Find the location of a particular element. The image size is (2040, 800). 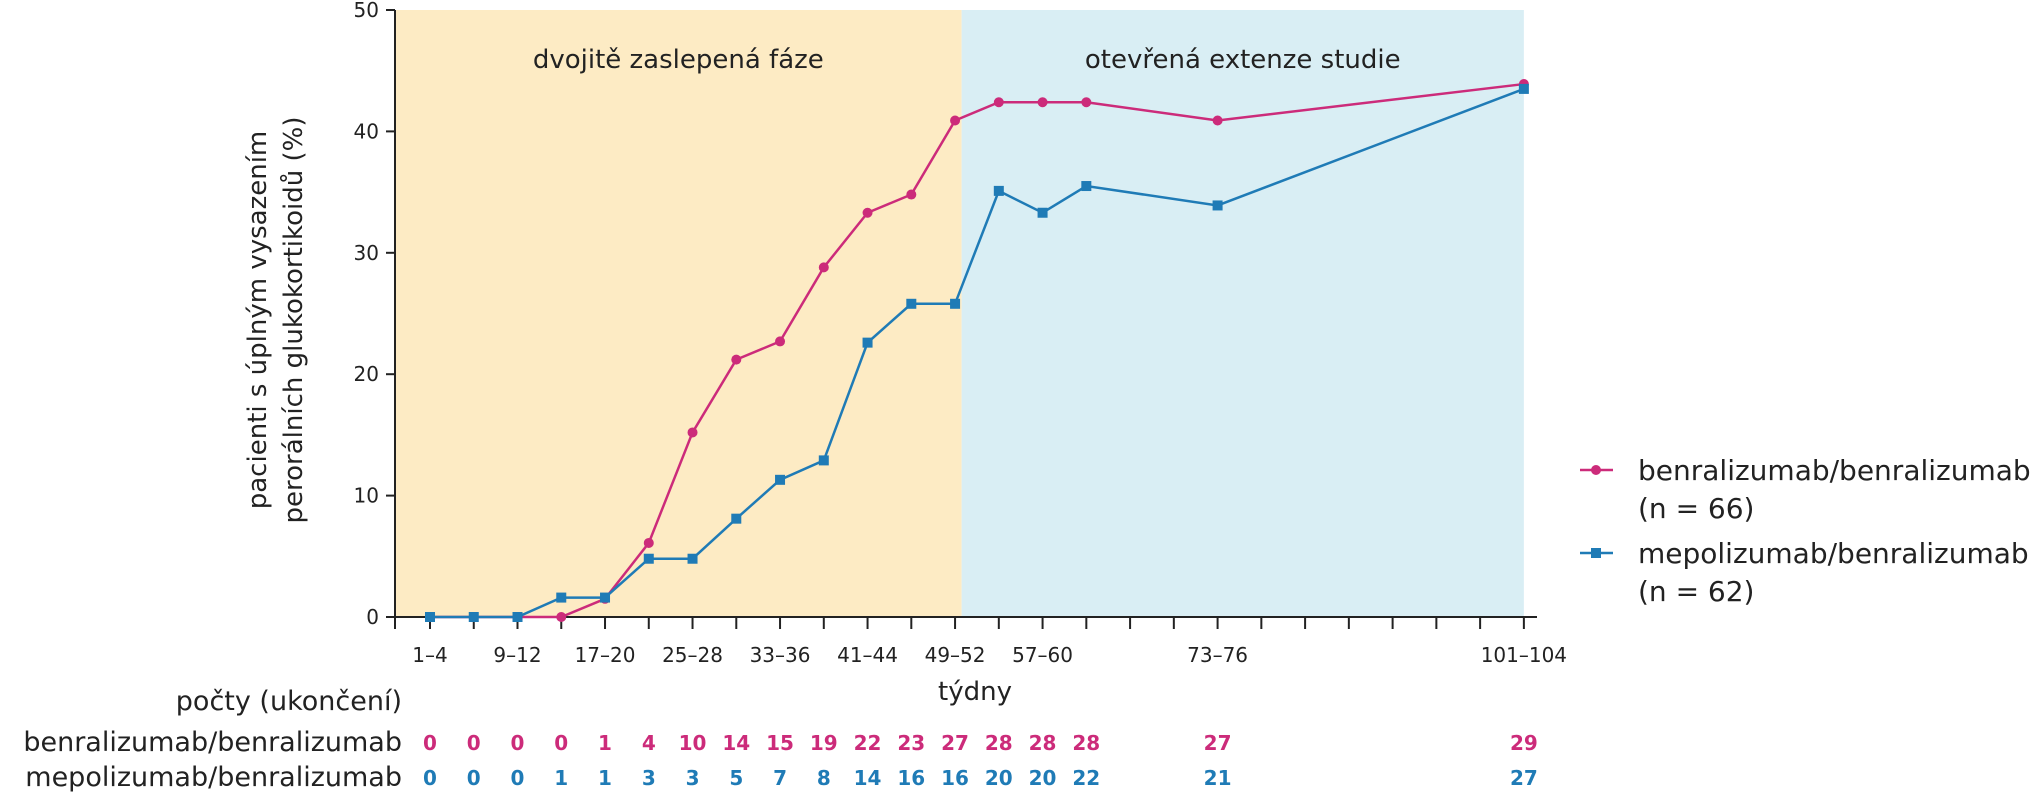

counts-row-label: benralizumab/benralizumab is located at coordinates (212, 742).